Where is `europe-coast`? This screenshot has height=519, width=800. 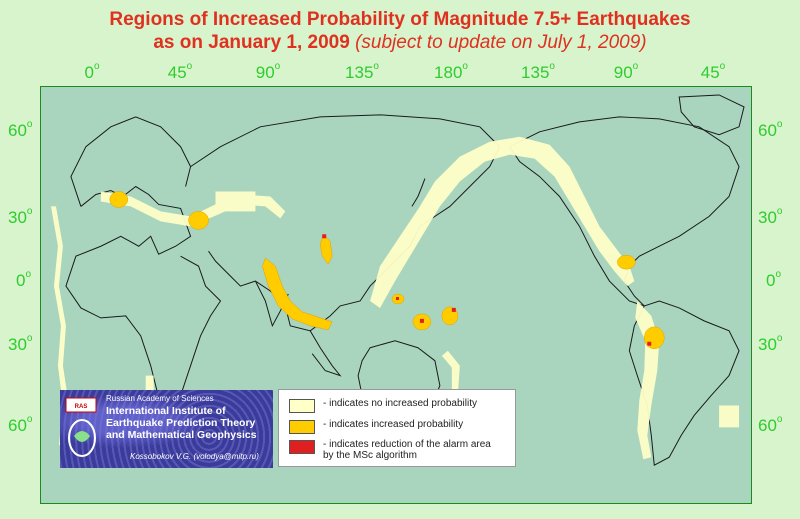
europe-coast is located at coordinates (131, 161).